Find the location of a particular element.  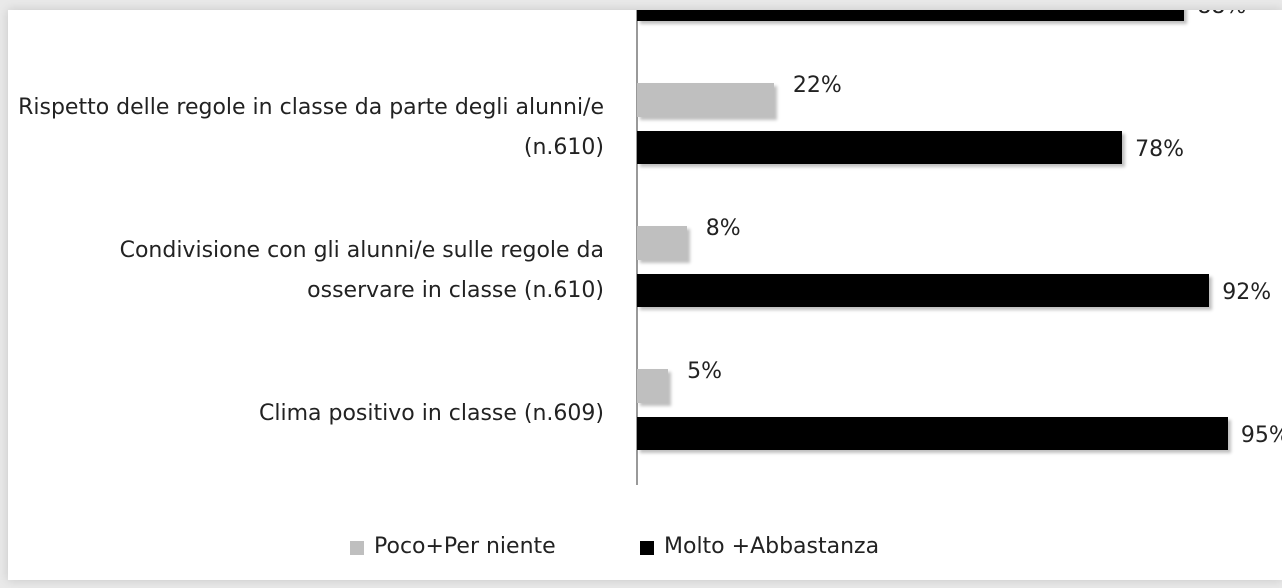

value-label: 88% is located at coordinates (1221, 14).